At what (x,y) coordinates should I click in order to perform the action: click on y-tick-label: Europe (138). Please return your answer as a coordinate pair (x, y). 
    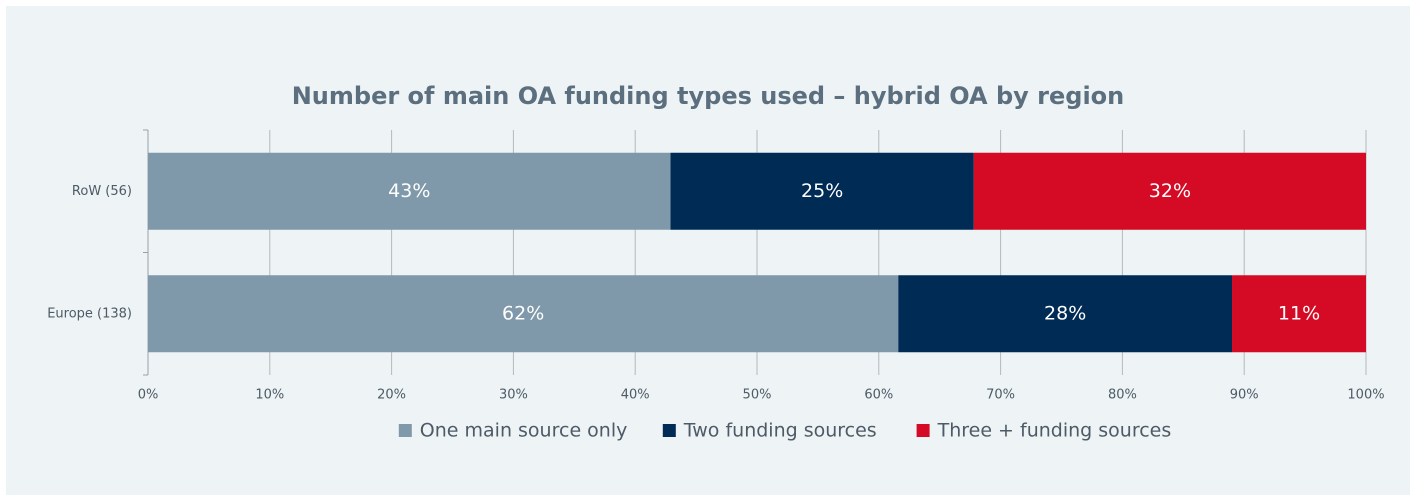
    Looking at the image, I should click on (89, 313).